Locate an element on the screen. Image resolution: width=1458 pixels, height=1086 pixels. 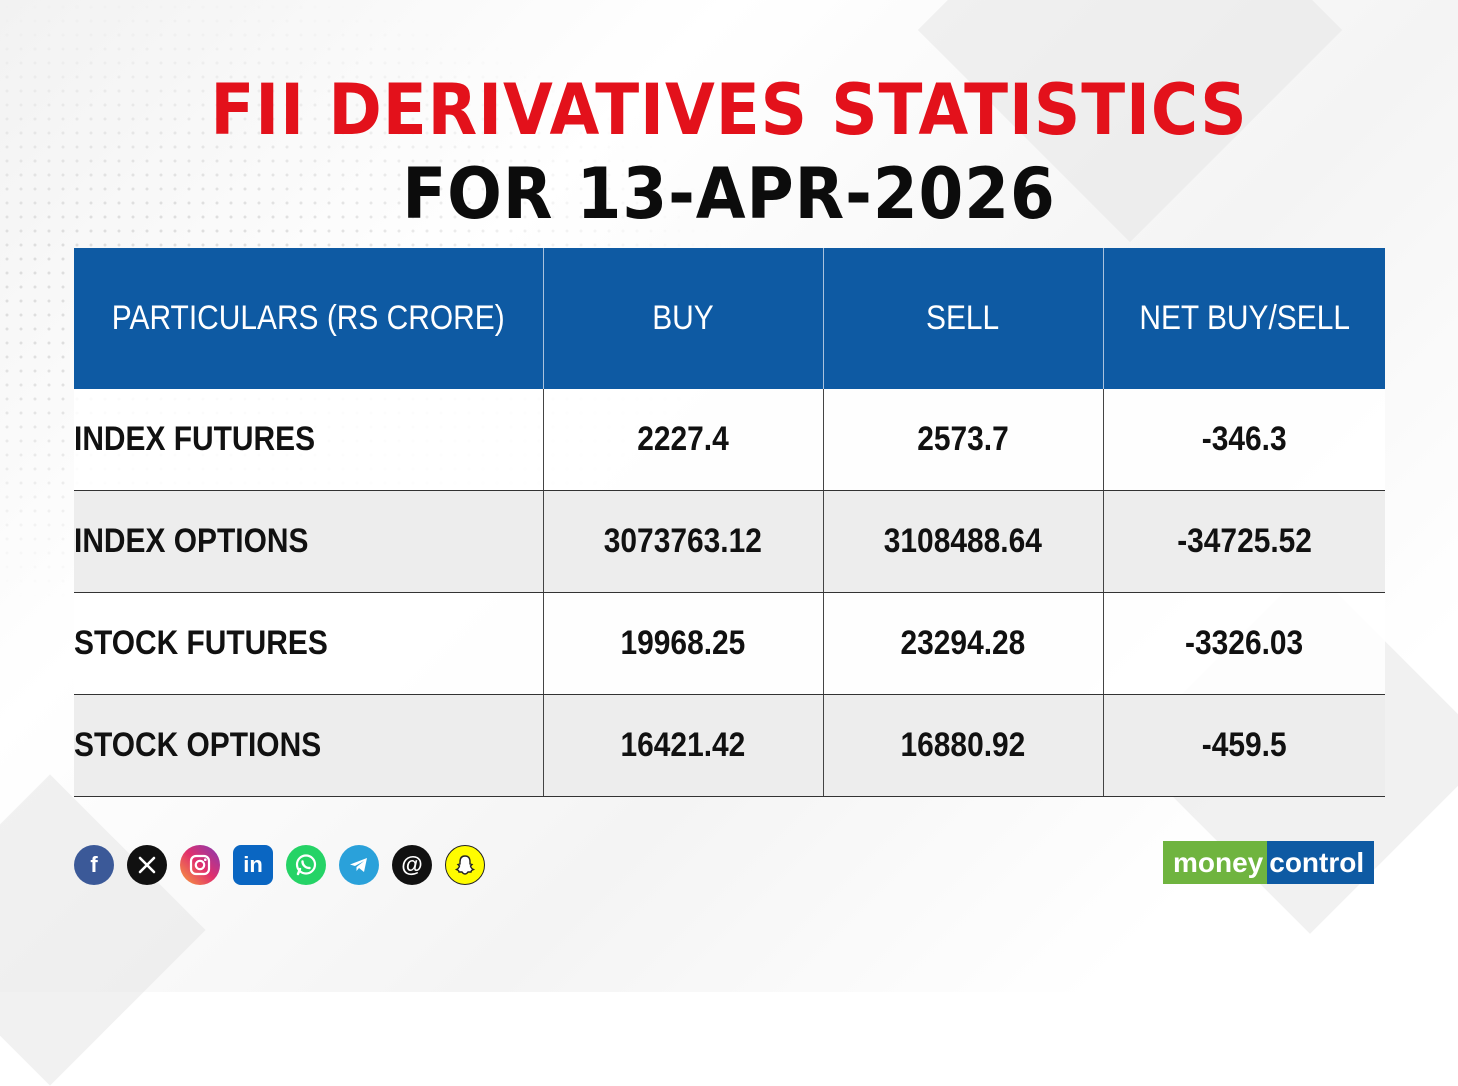
buy-cell: 19968.25 is located at coordinates (682, 643).